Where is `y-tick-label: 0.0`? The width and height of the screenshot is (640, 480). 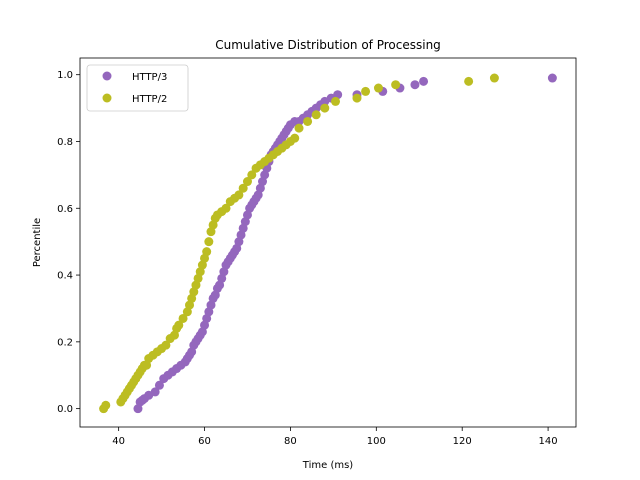
y-tick-label: 0.0 is located at coordinates (65, 409).